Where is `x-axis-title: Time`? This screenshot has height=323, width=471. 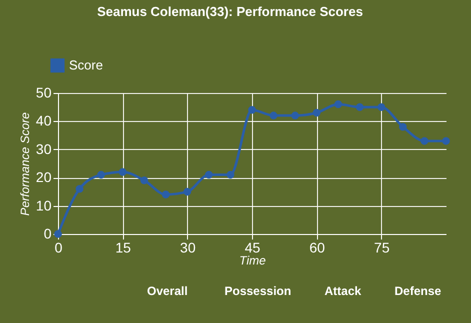 x-axis-title: Time is located at coordinates (252, 261).